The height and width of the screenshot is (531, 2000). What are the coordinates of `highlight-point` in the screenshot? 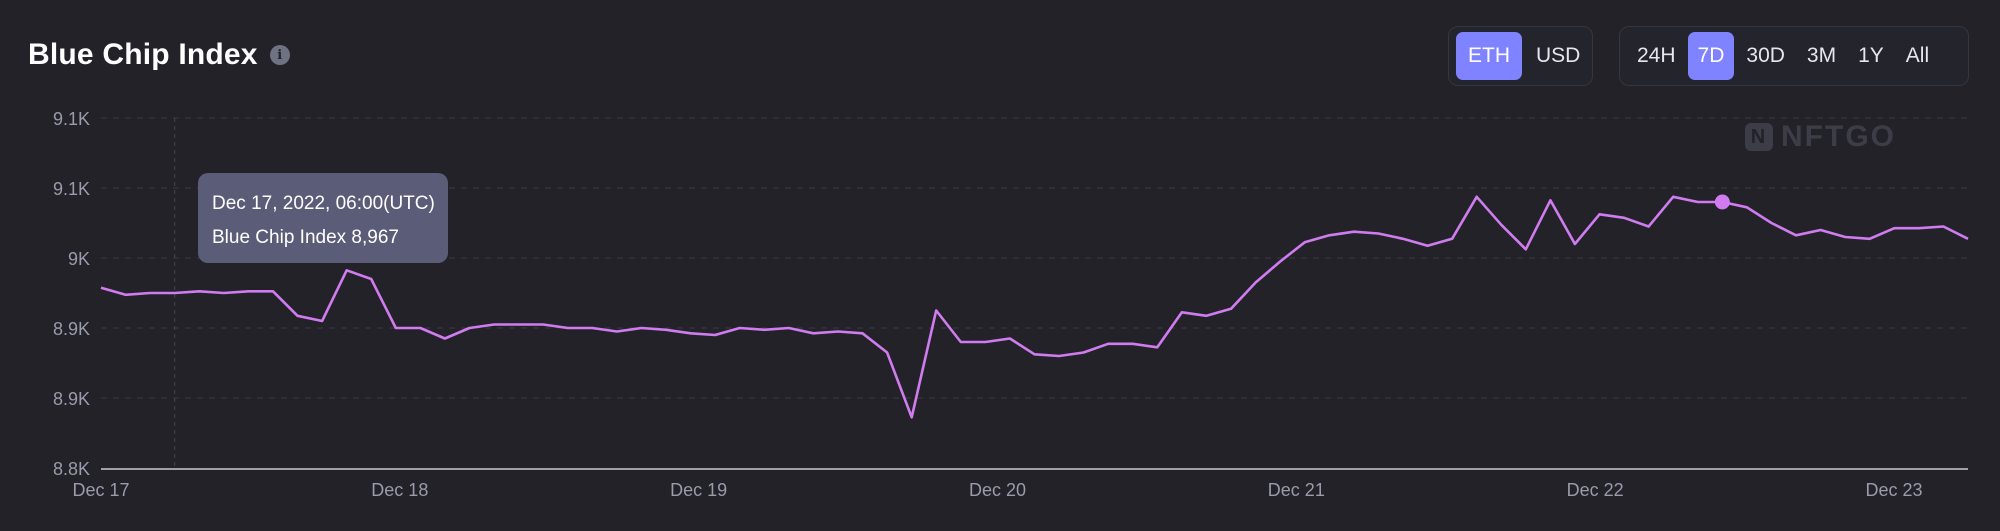 It's located at (1722, 202).